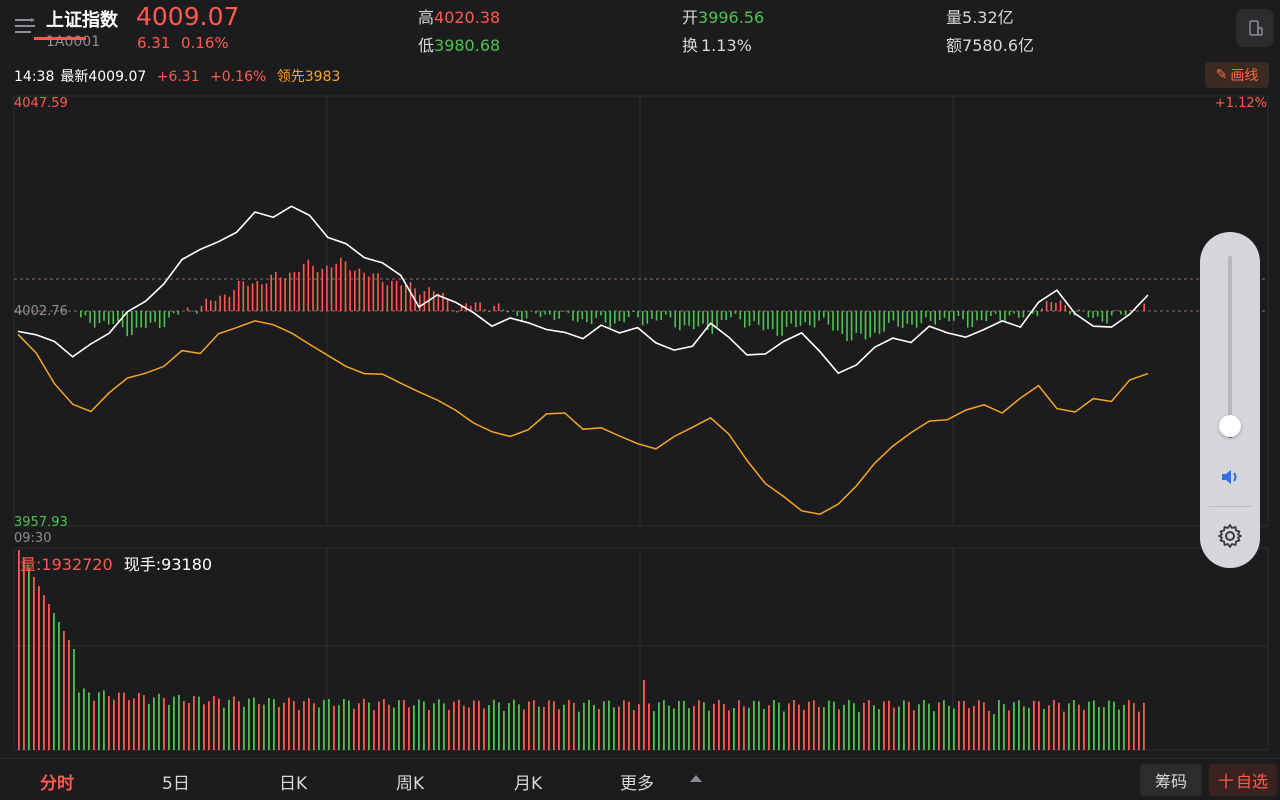 The image size is (1280, 800). What do you see at coordinates (637, 781) in the screenshot?
I see `tab-more: 更多` at bounding box center [637, 781].